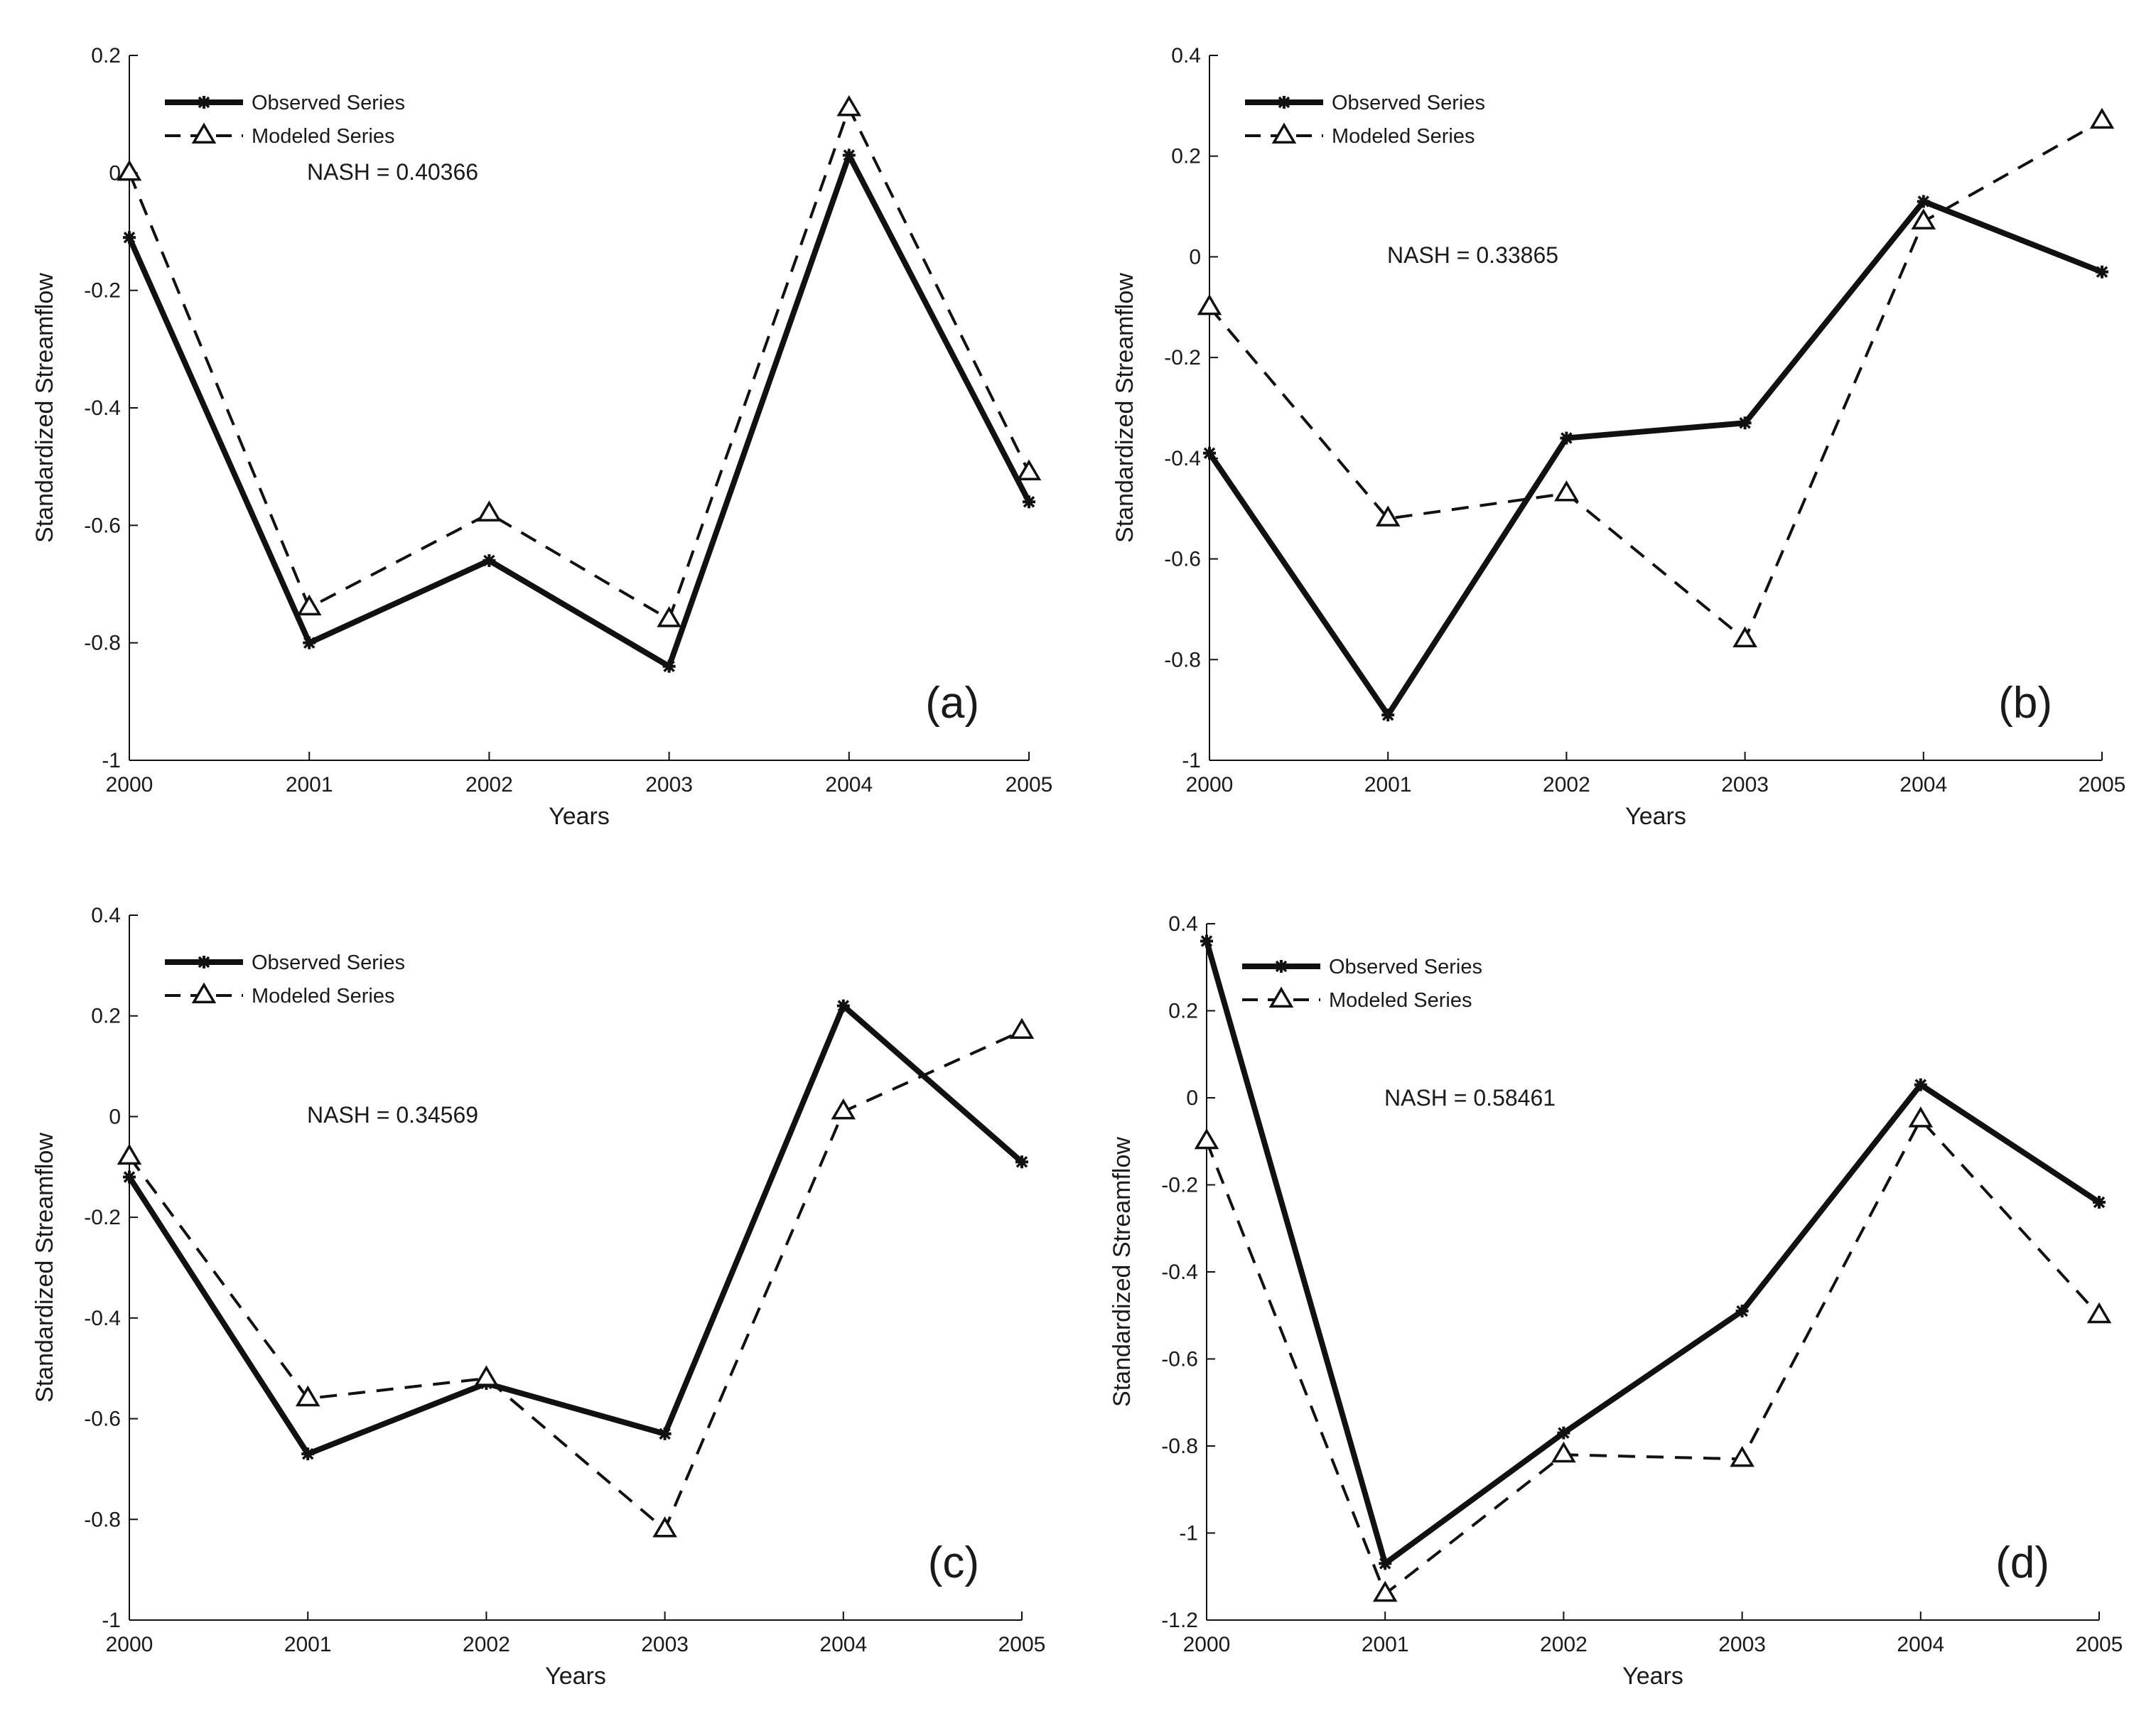 This screenshot has height=1716, width=2156. Describe the element at coordinates (2022, 1562) in the screenshot. I see `panel-label: (d)` at that location.